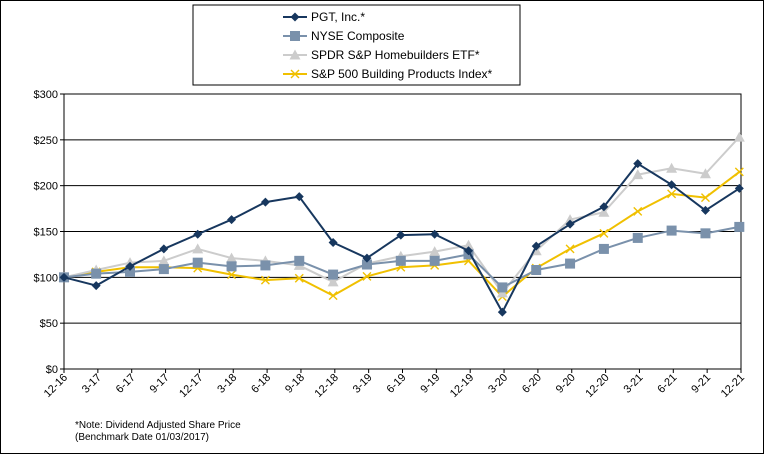 This screenshot has height=454, width=764. What do you see at coordinates (126, 384) in the screenshot?
I see `x-tick-label: 6-17` at bounding box center [126, 384].